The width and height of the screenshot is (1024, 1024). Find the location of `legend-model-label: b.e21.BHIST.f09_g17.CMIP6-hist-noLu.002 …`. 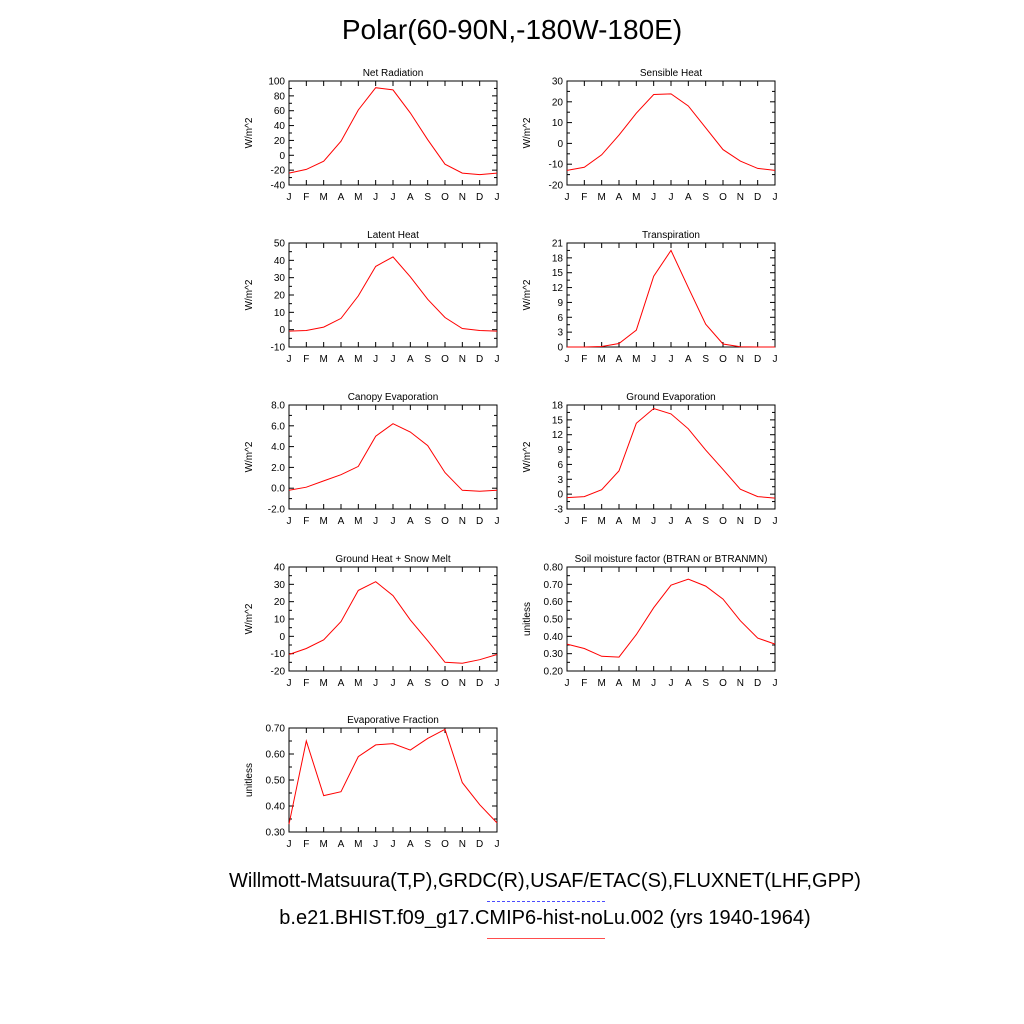

legend-model-label: b.e21.BHIST.f09_g17.CMIP6-hist-noLu.002 … is located at coordinates (545, 918).